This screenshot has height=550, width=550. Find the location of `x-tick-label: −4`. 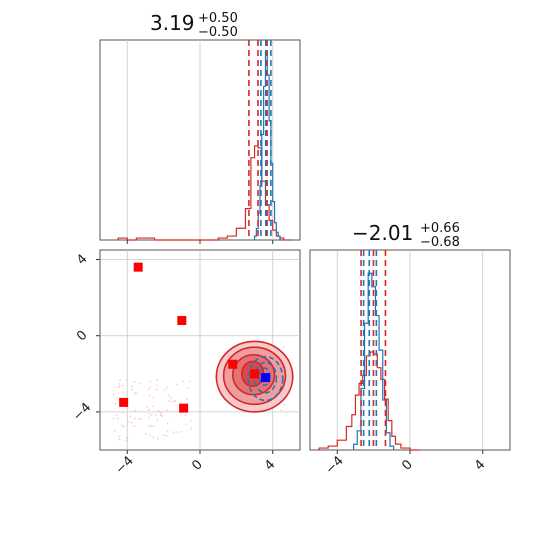

x-tick-label: −4 is located at coordinates (335, 465).